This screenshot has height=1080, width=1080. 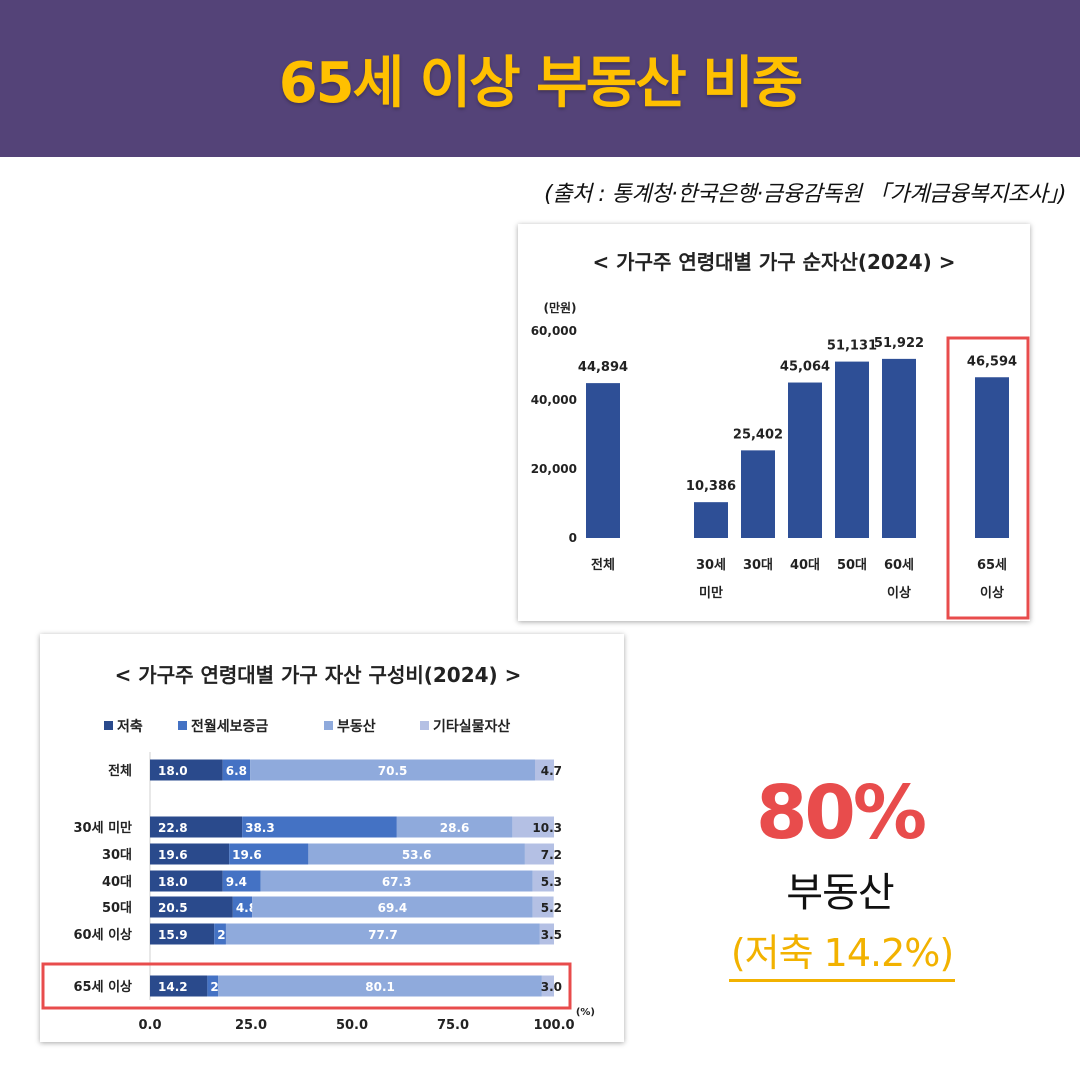 What do you see at coordinates (352, 1025) in the screenshot?
I see `x-tick-label: 50.0` at bounding box center [352, 1025].